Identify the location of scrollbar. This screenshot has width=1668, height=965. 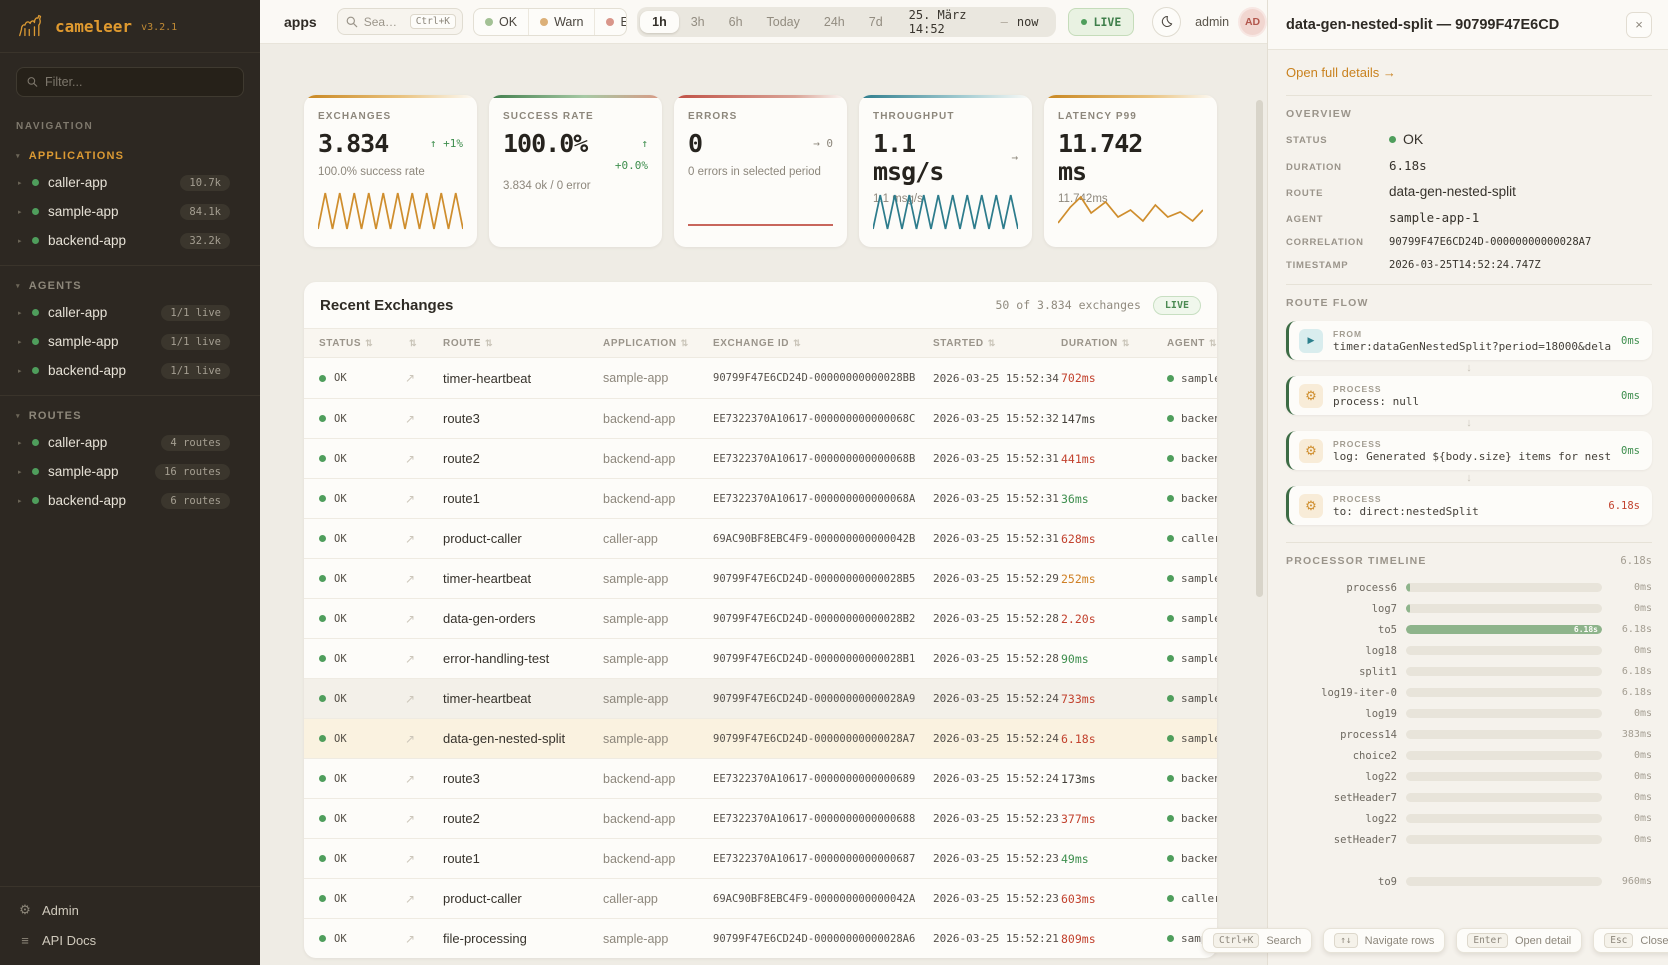
(1259, 348).